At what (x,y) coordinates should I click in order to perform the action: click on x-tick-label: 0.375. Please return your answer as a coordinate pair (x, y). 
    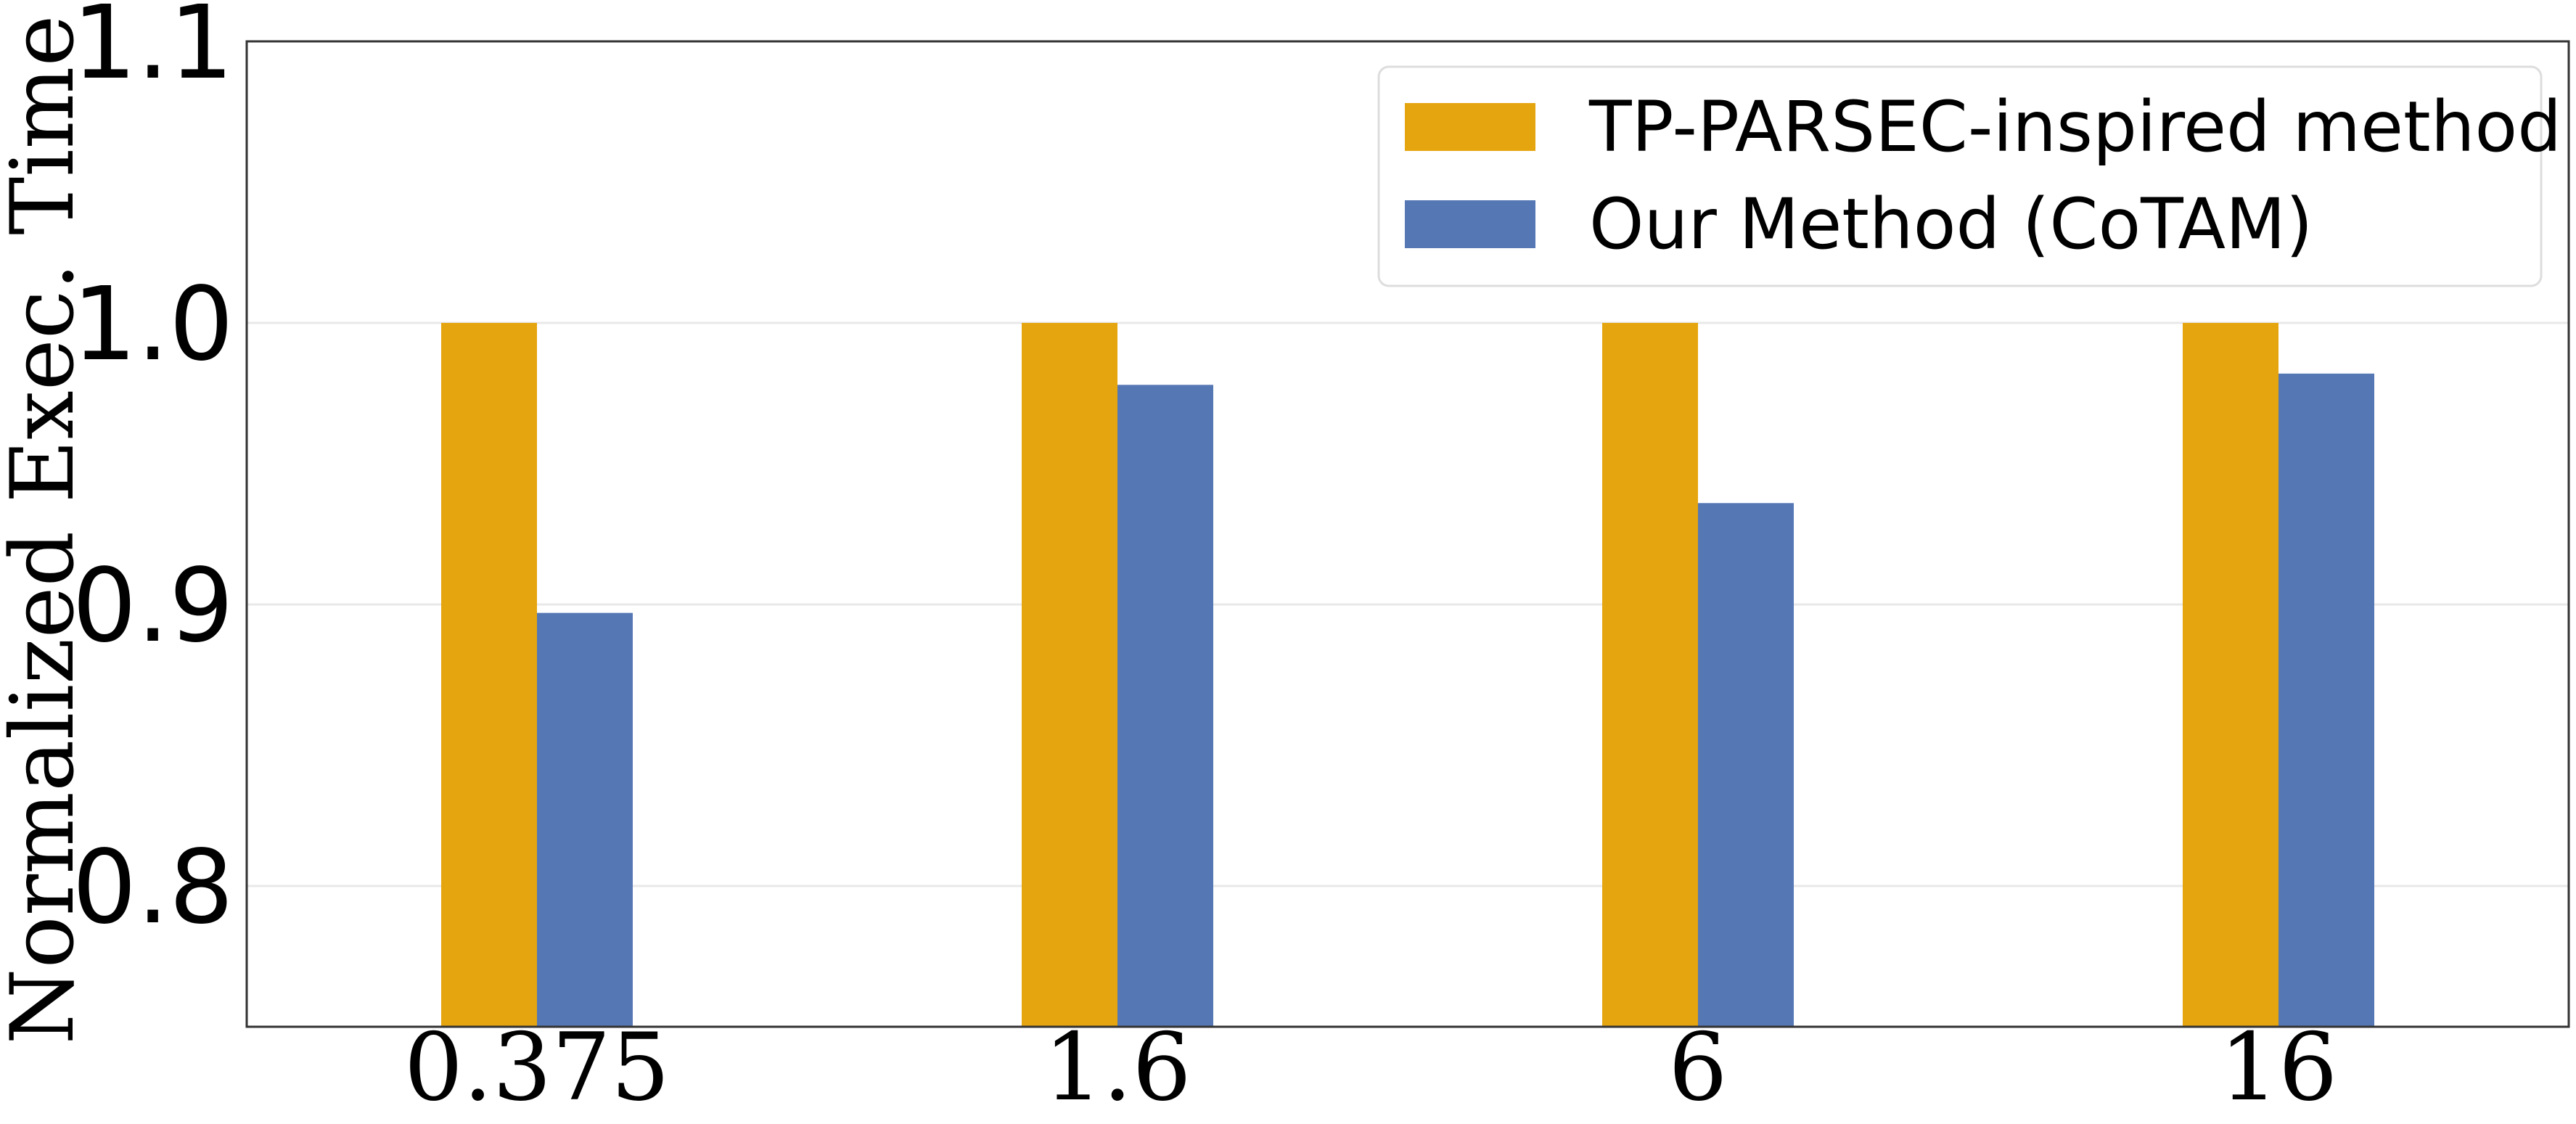
    Looking at the image, I should click on (537, 1068).